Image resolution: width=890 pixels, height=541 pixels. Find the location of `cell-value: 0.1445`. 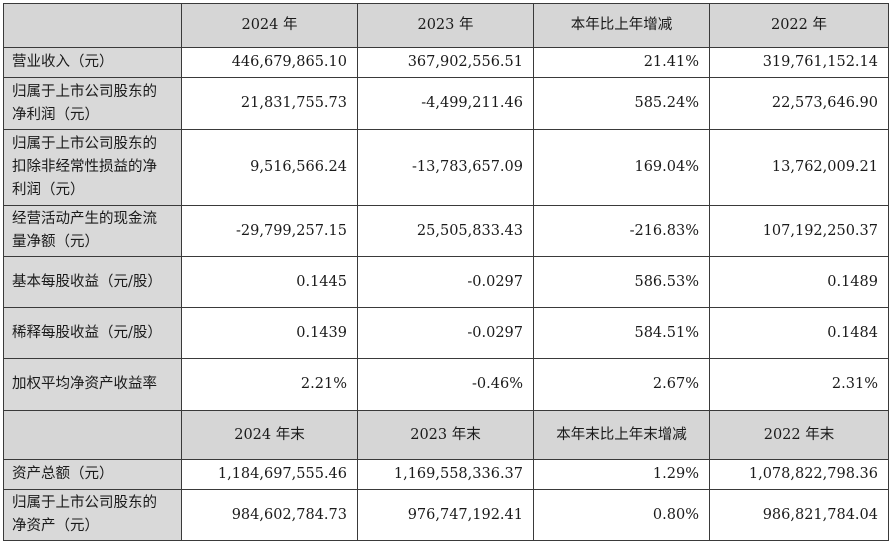

cell-value: 0.1445 is located at coordinates (269, 282).